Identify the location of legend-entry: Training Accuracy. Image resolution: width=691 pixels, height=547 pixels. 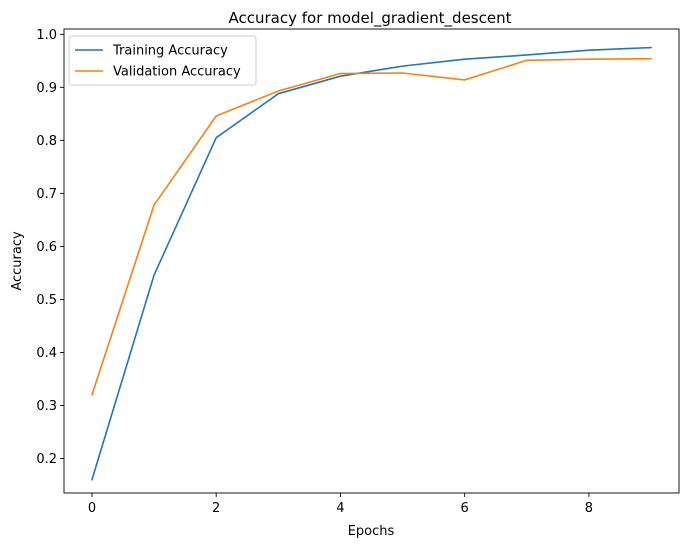
(170, 51).